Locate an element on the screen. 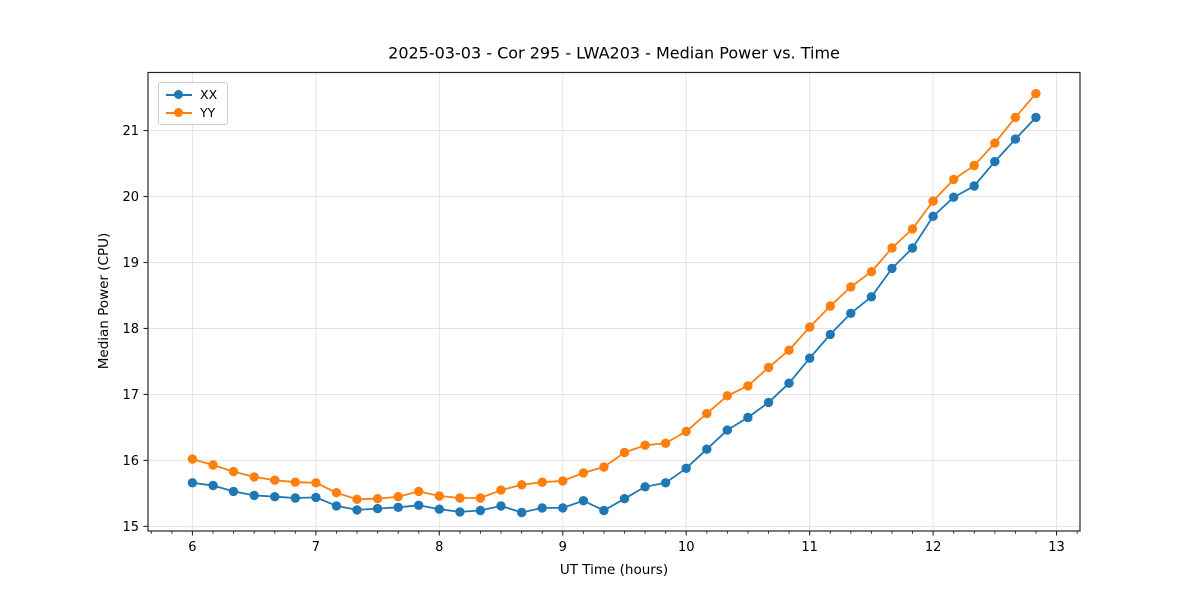 The image size is (1200, 600). x-tick-label: 10 is located at coordinates (686, 547).